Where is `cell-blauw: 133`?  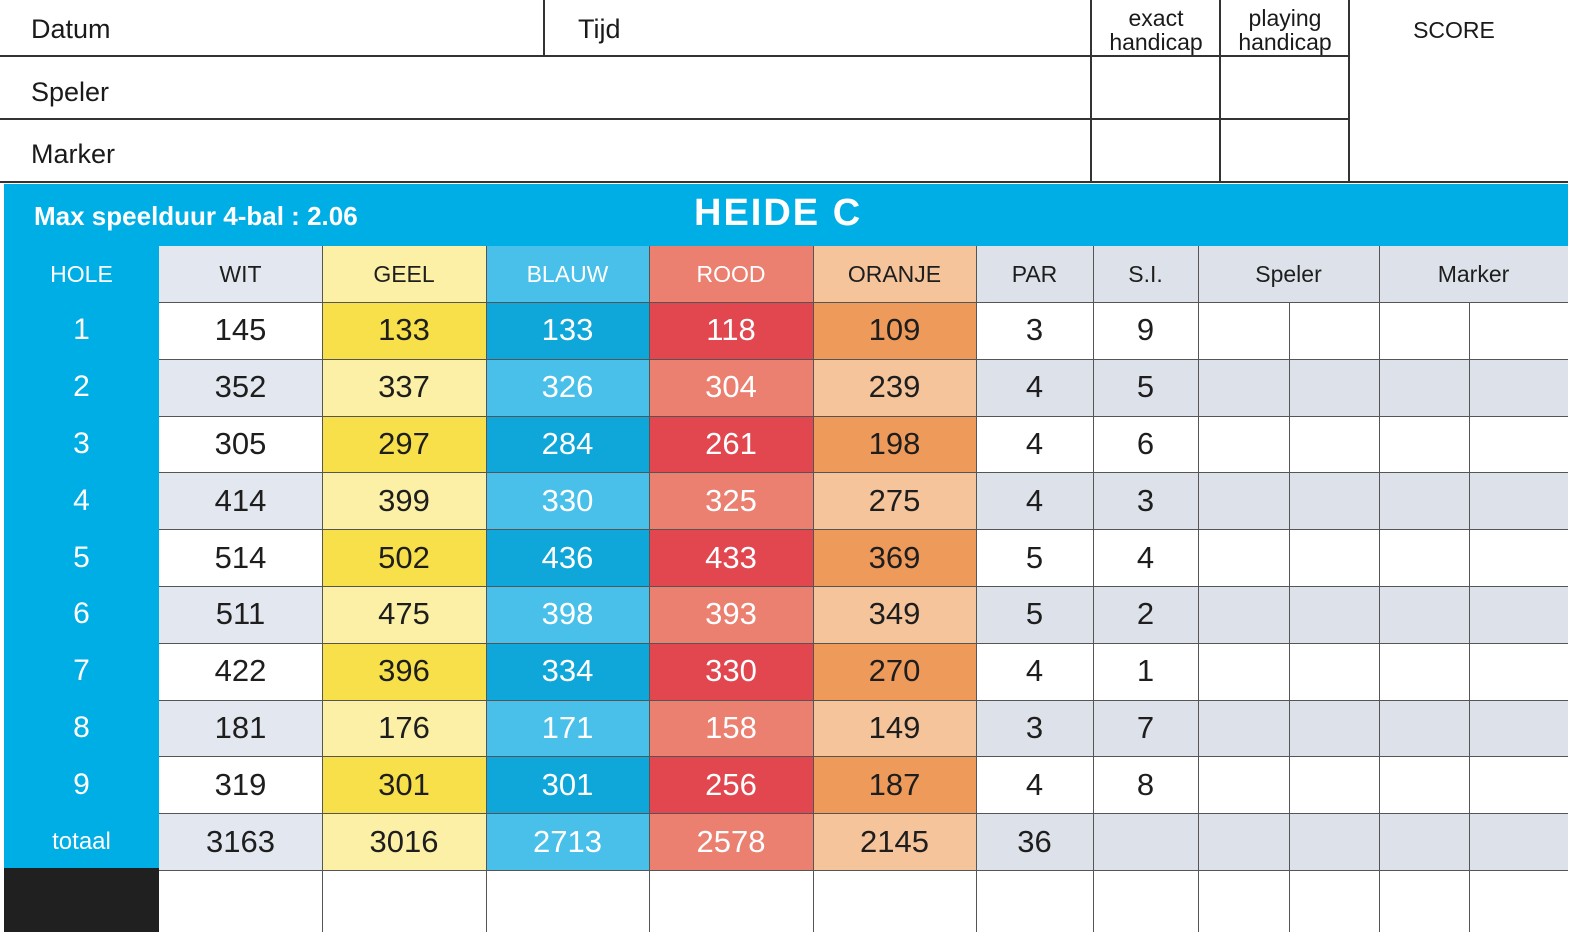
cell-blauw: 133 is located at coordinates (567, 330).